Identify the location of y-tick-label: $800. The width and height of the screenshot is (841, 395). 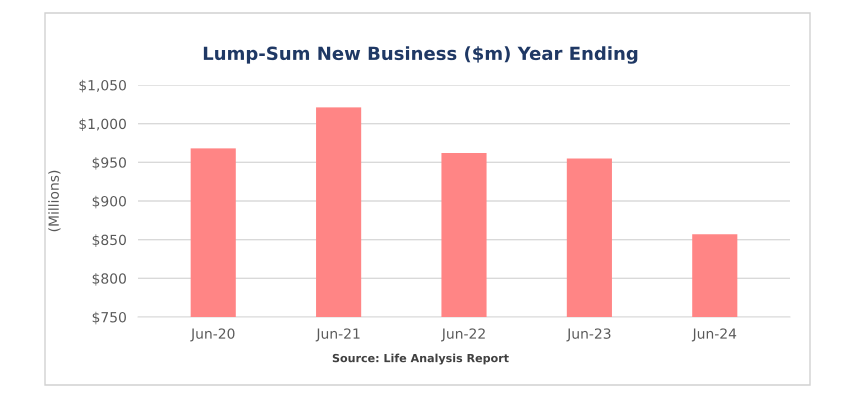
(109, 279).